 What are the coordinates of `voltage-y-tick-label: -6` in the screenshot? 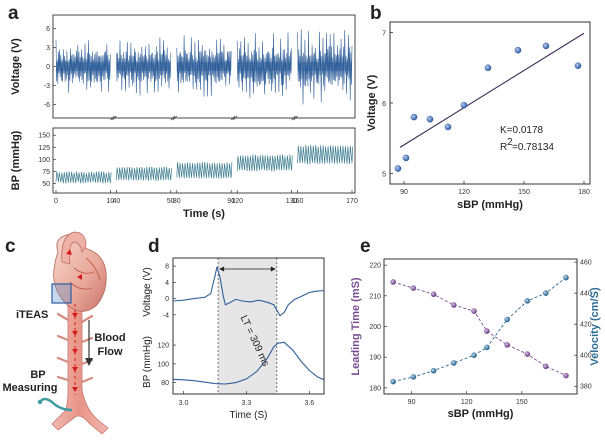 It's located at (47, 105).